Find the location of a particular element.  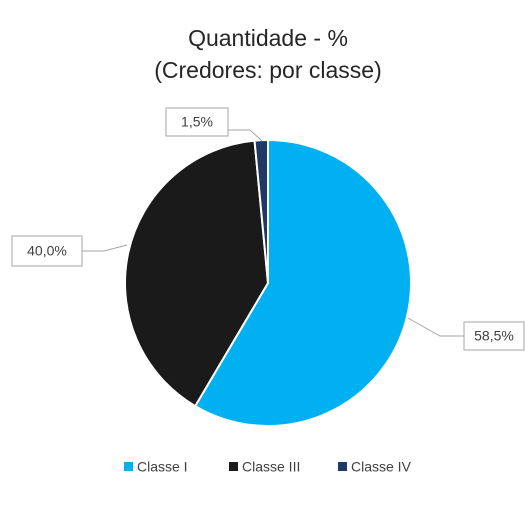

pie-slice is located at coordinates (197, 273).